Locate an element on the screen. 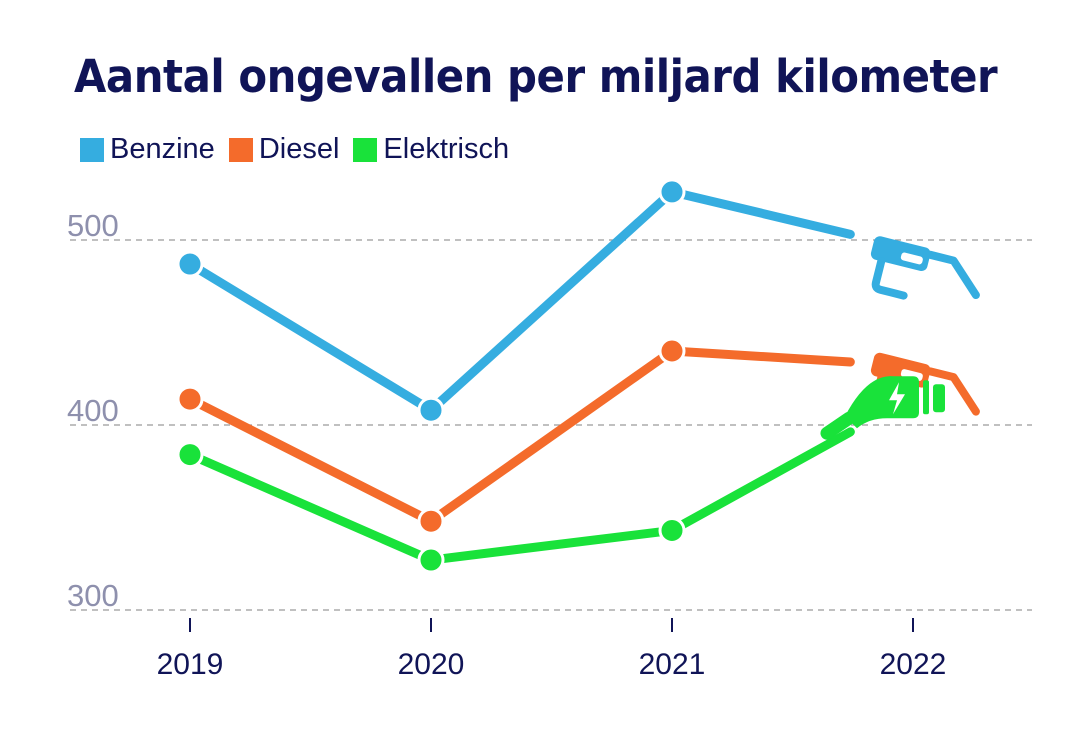  legend-swatch-diesel is located at coordinates (240, 149).